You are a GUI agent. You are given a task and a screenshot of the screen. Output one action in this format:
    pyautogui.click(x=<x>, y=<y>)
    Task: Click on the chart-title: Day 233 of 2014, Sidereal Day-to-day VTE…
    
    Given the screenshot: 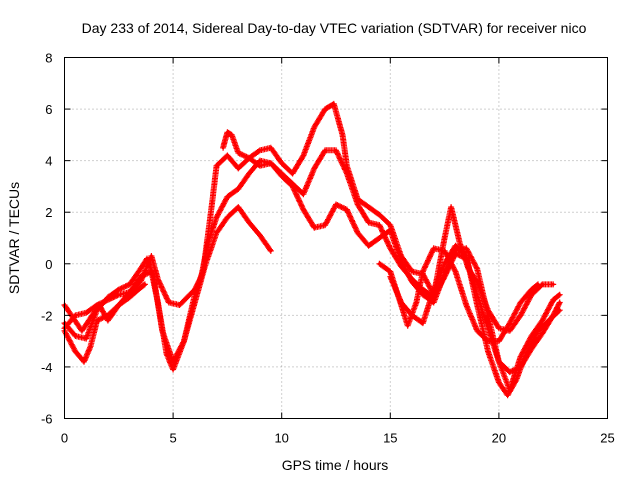 What is the action you would take?
    pyautogui.click(x=334, y=28)
    